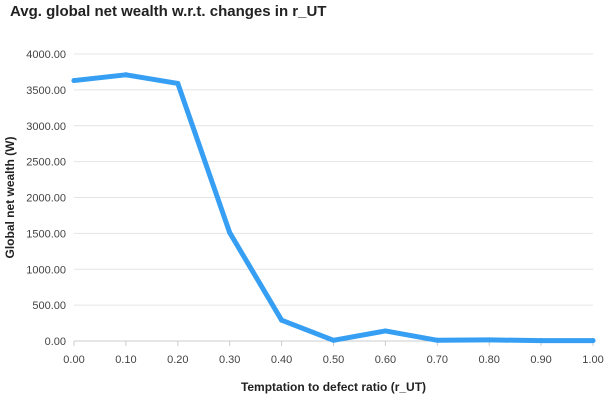  What do you see at coordinates (46, 234) in the screenshot?
I see `y-tick-label: 1500.00` at bounding box center [46, 234].